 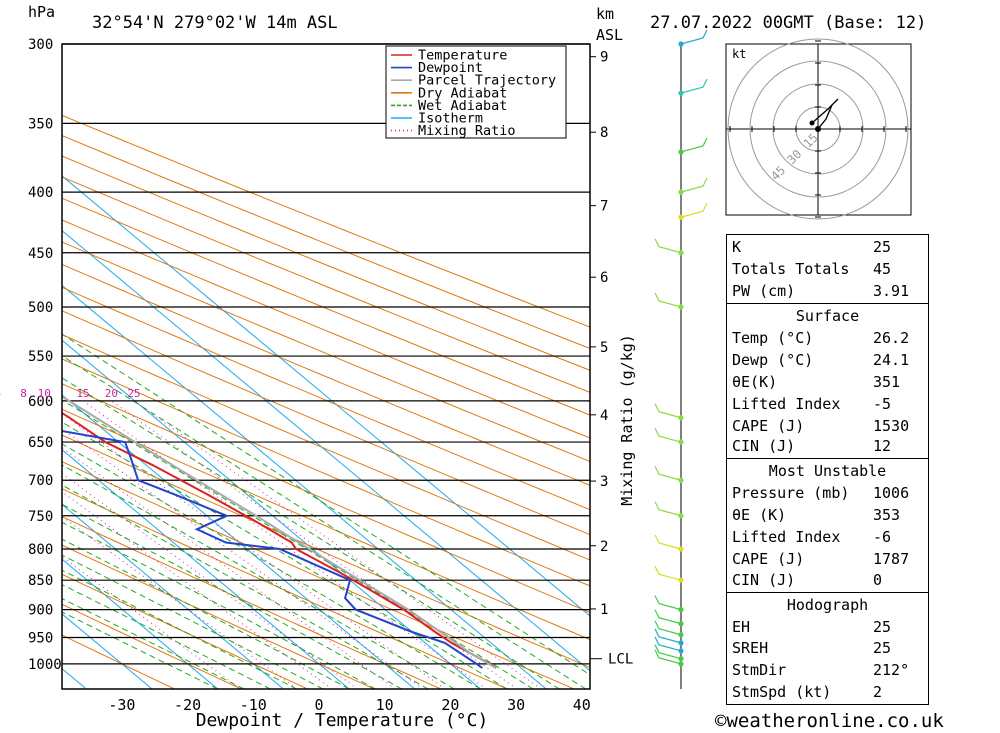 What do you see at coordinates (604, 348) in the screenshot?
I see `height-tick-label: 5` at bounding box center [604, 348].